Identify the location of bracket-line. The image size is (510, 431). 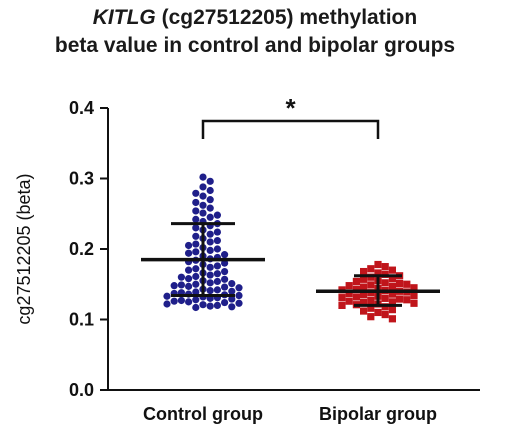
(290, 129).